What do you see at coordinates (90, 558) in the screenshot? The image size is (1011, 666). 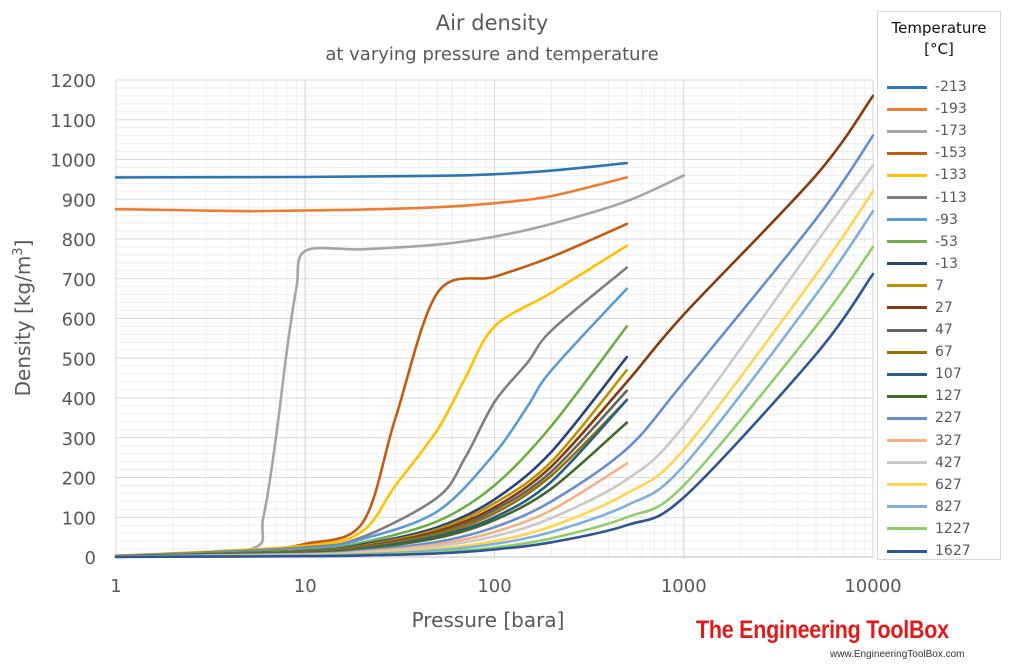 I see `y-tick-label: 0` at bounding box center [90, 558].